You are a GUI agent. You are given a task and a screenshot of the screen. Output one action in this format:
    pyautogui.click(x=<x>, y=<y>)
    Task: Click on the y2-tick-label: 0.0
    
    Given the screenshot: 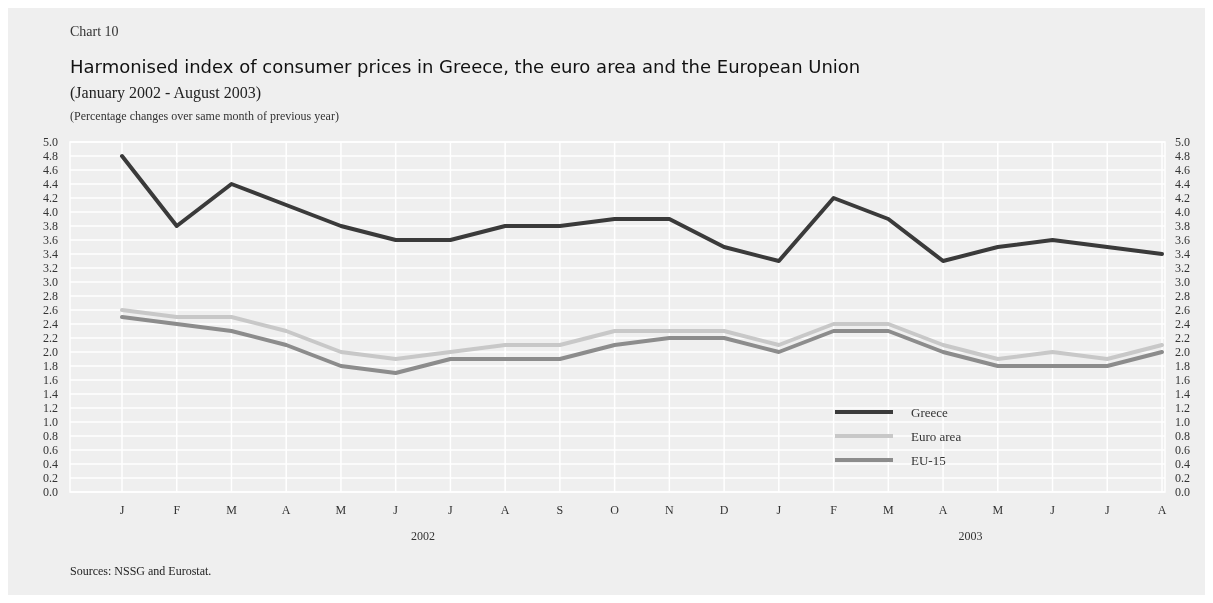 What is the action you would take?
    pyautogui.click(x=1182, y=492)
    